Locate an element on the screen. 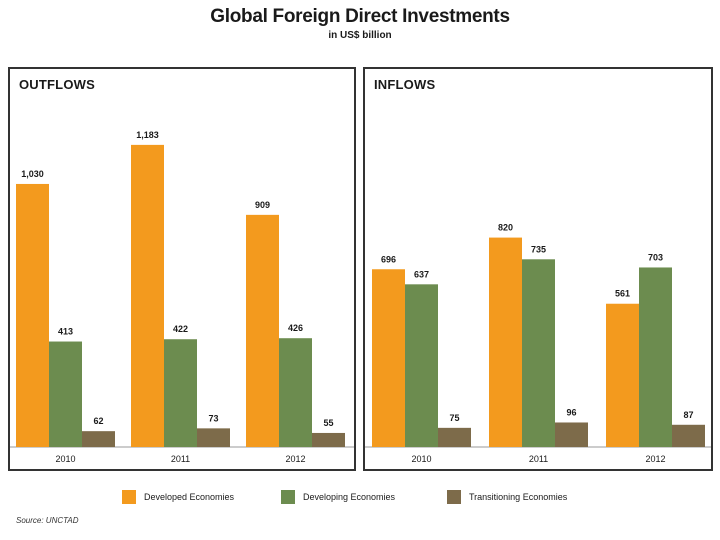 The width and height of the screenshot is (720, 540). data-label: 75 is located at coordinates (454, 418).